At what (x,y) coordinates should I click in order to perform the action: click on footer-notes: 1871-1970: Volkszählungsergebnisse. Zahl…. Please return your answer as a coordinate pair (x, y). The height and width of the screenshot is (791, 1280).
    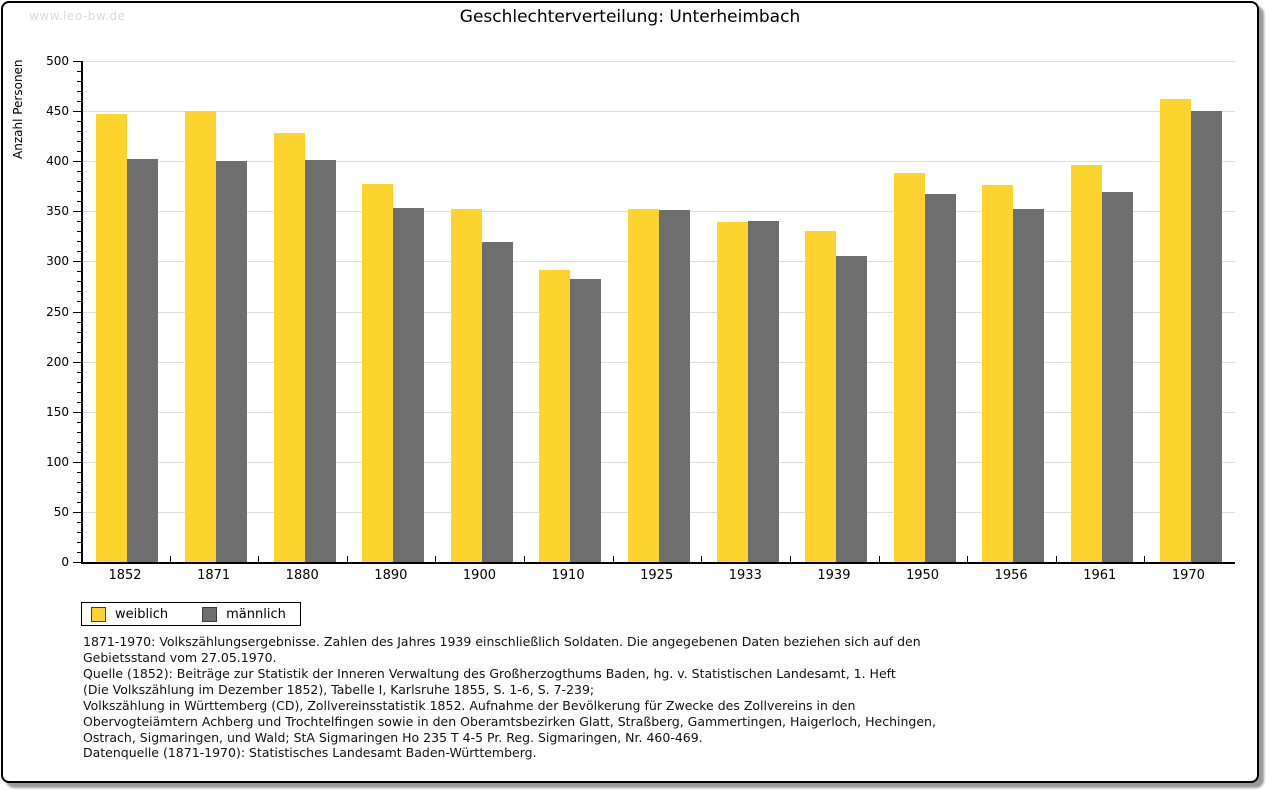
    Looking at the image, I should click on (509, 689).